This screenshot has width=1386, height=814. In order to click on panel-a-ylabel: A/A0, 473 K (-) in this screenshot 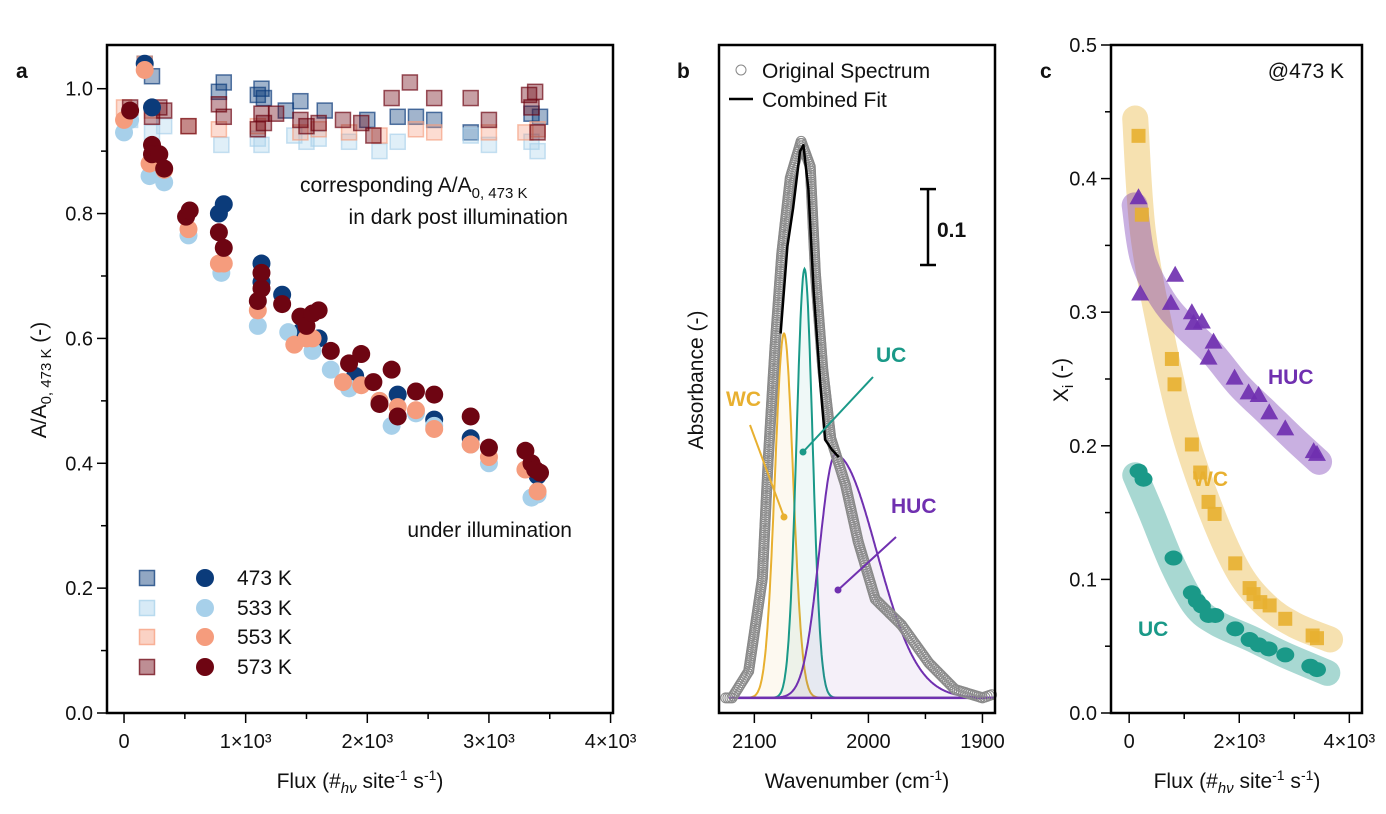, I will do `click(41, 380)`.